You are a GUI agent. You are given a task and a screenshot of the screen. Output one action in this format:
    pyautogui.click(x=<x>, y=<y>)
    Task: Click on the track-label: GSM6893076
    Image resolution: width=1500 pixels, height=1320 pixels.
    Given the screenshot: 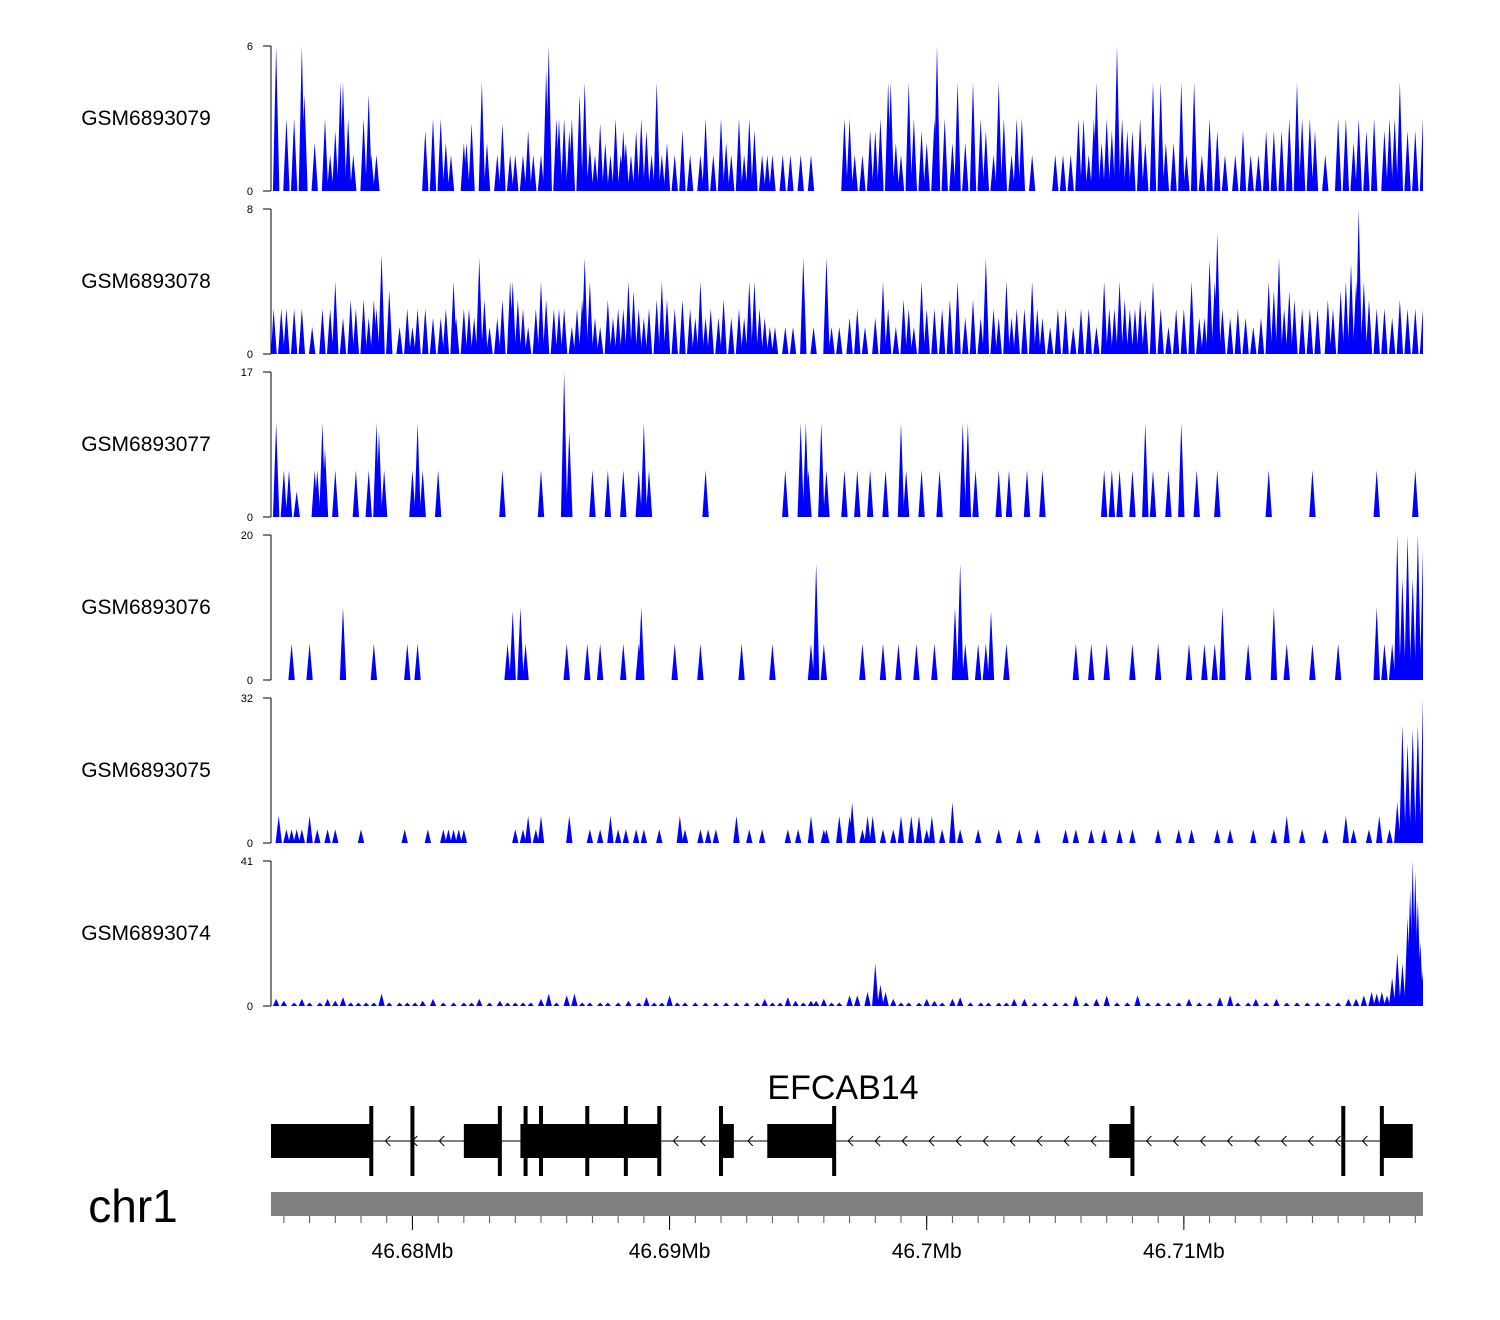 What is the action you would take?
    pyautogui.click(x=146, y=607)
    